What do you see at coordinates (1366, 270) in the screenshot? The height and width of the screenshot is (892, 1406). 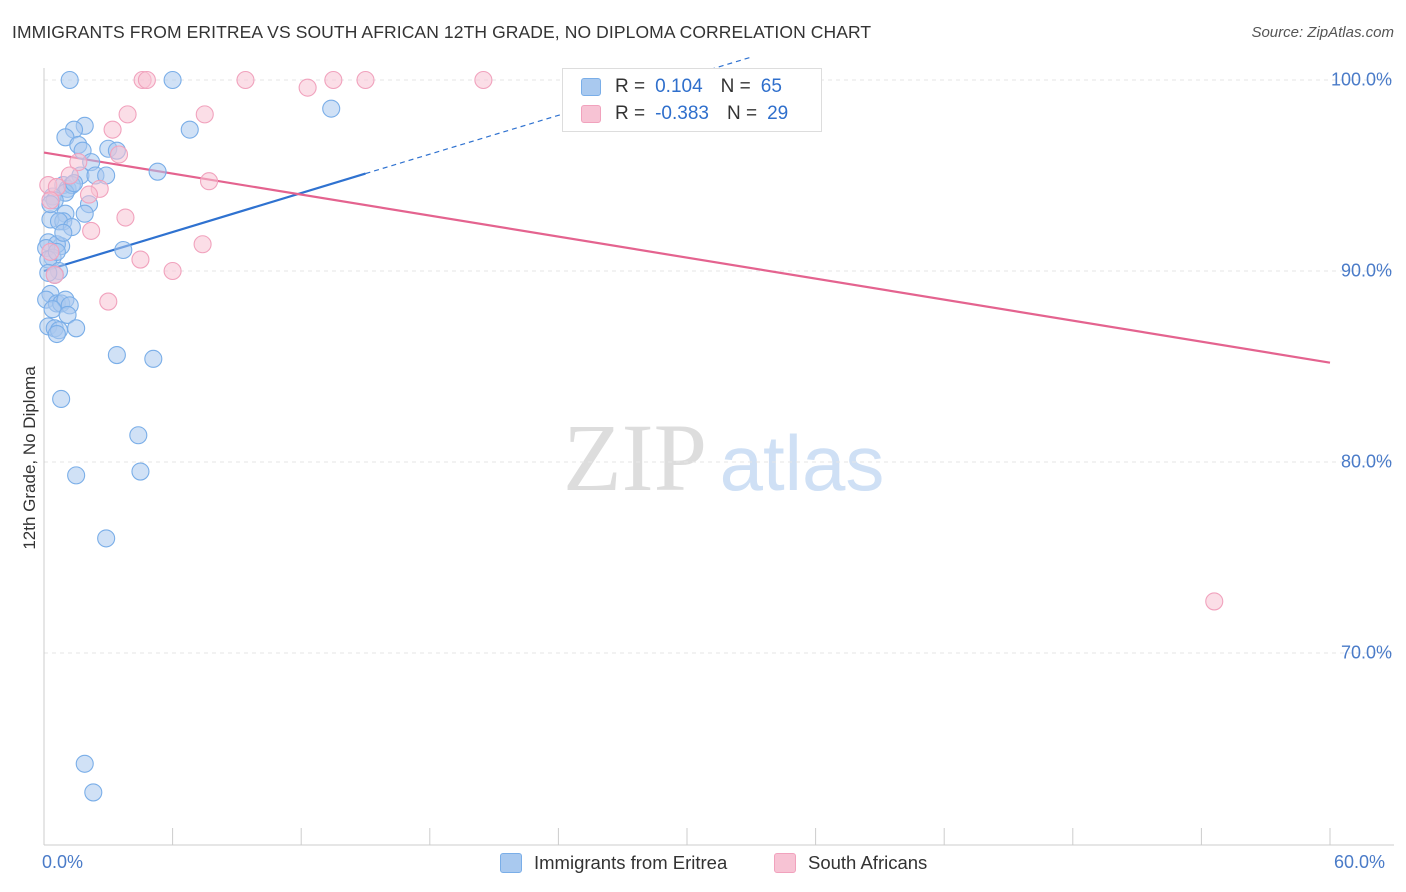 I see `y-tick-label-1: 90.0%` at bounding box center [1366, 270].